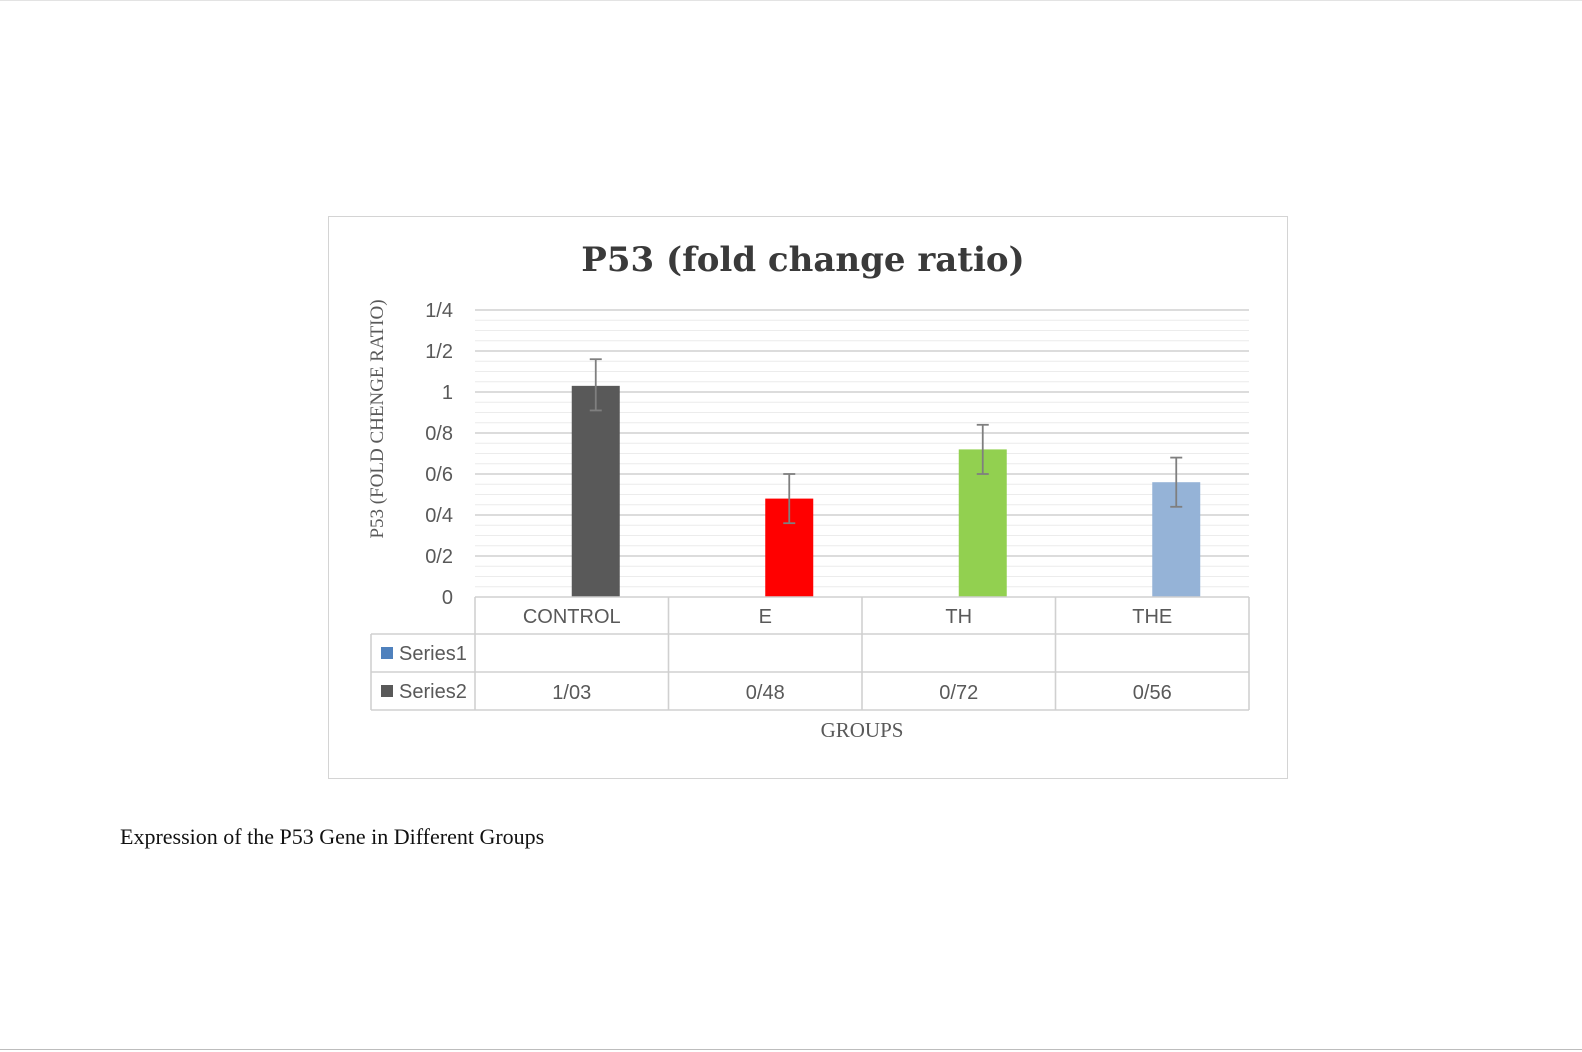 The image size is (1582, 1052). I want to click on y-tick-label: 1/4, so click(439, 311).